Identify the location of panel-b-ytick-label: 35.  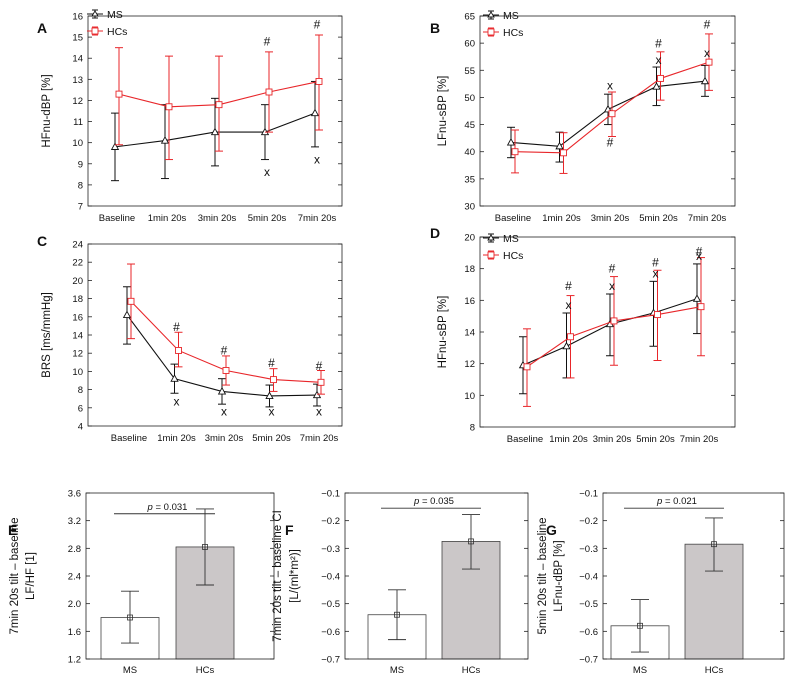
(469, 179).